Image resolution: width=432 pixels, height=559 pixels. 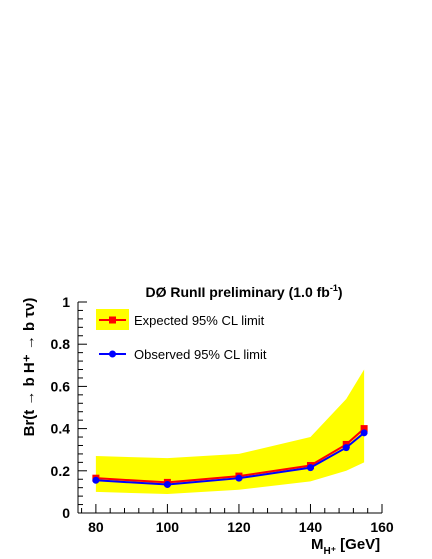 What do you see at coordinates (311, 527) in the screenshot?
I see `x-tick-label: 140` at bounding box center [311, 527].